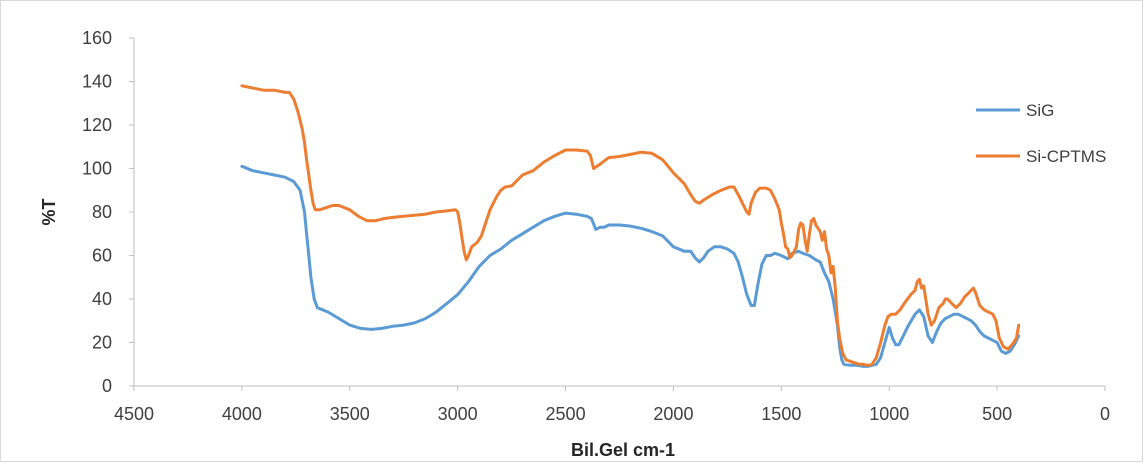 The width and height of the screenshot is (1145, 464). Describe the element at coordinates (102, 343) in the screenshot. I see `y-tick-label: 20` at that location.